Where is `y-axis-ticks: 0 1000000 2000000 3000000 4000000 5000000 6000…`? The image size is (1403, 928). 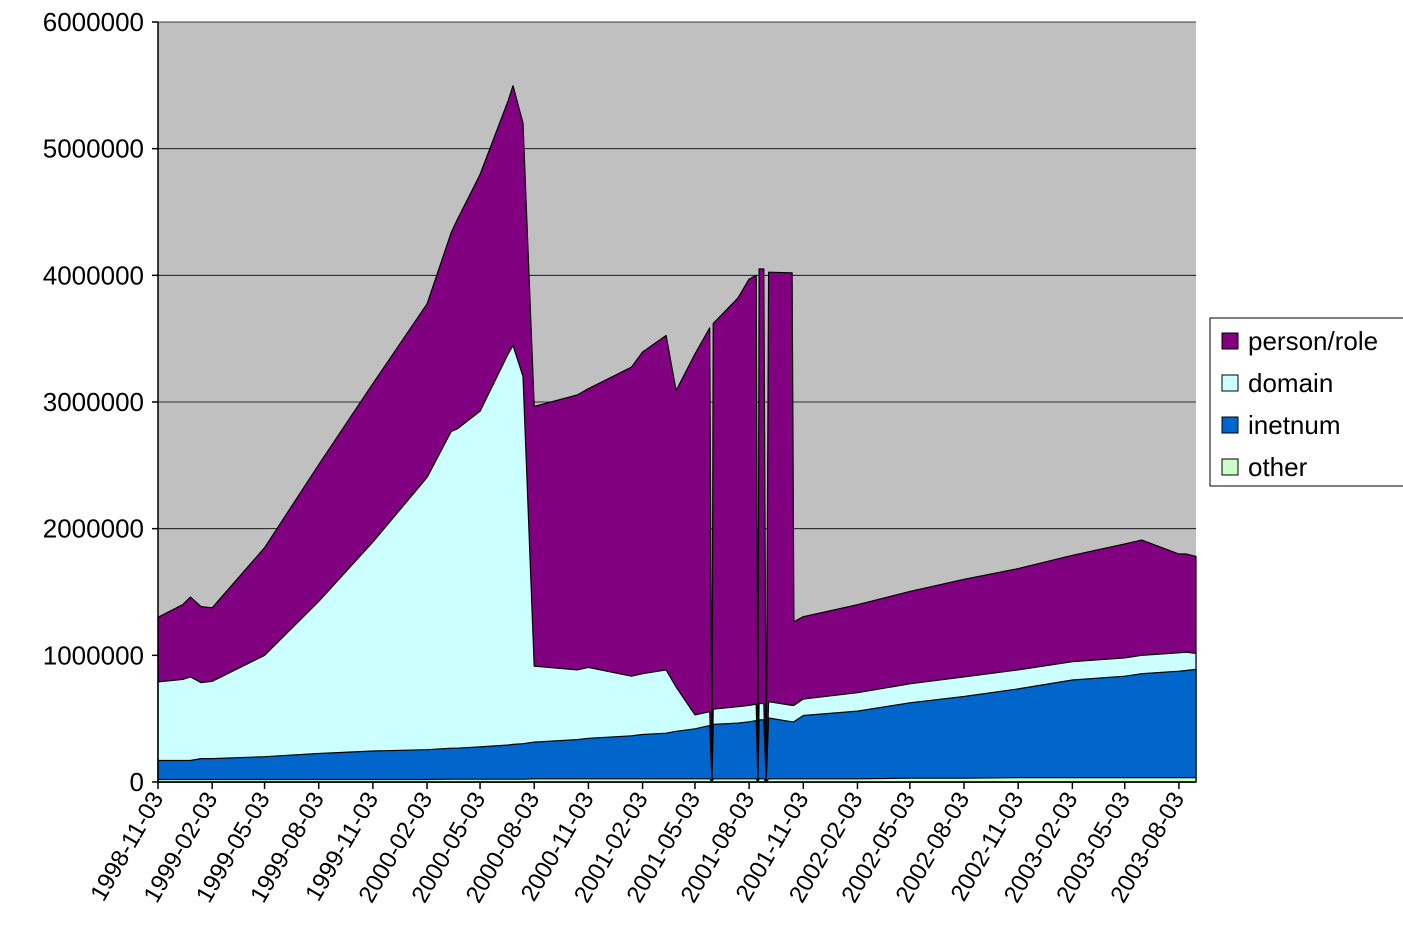 y-axis-ticks: 0 1000000 2000000 3000000 4000000 5000000 6000… is located at coordinates (100, 402).